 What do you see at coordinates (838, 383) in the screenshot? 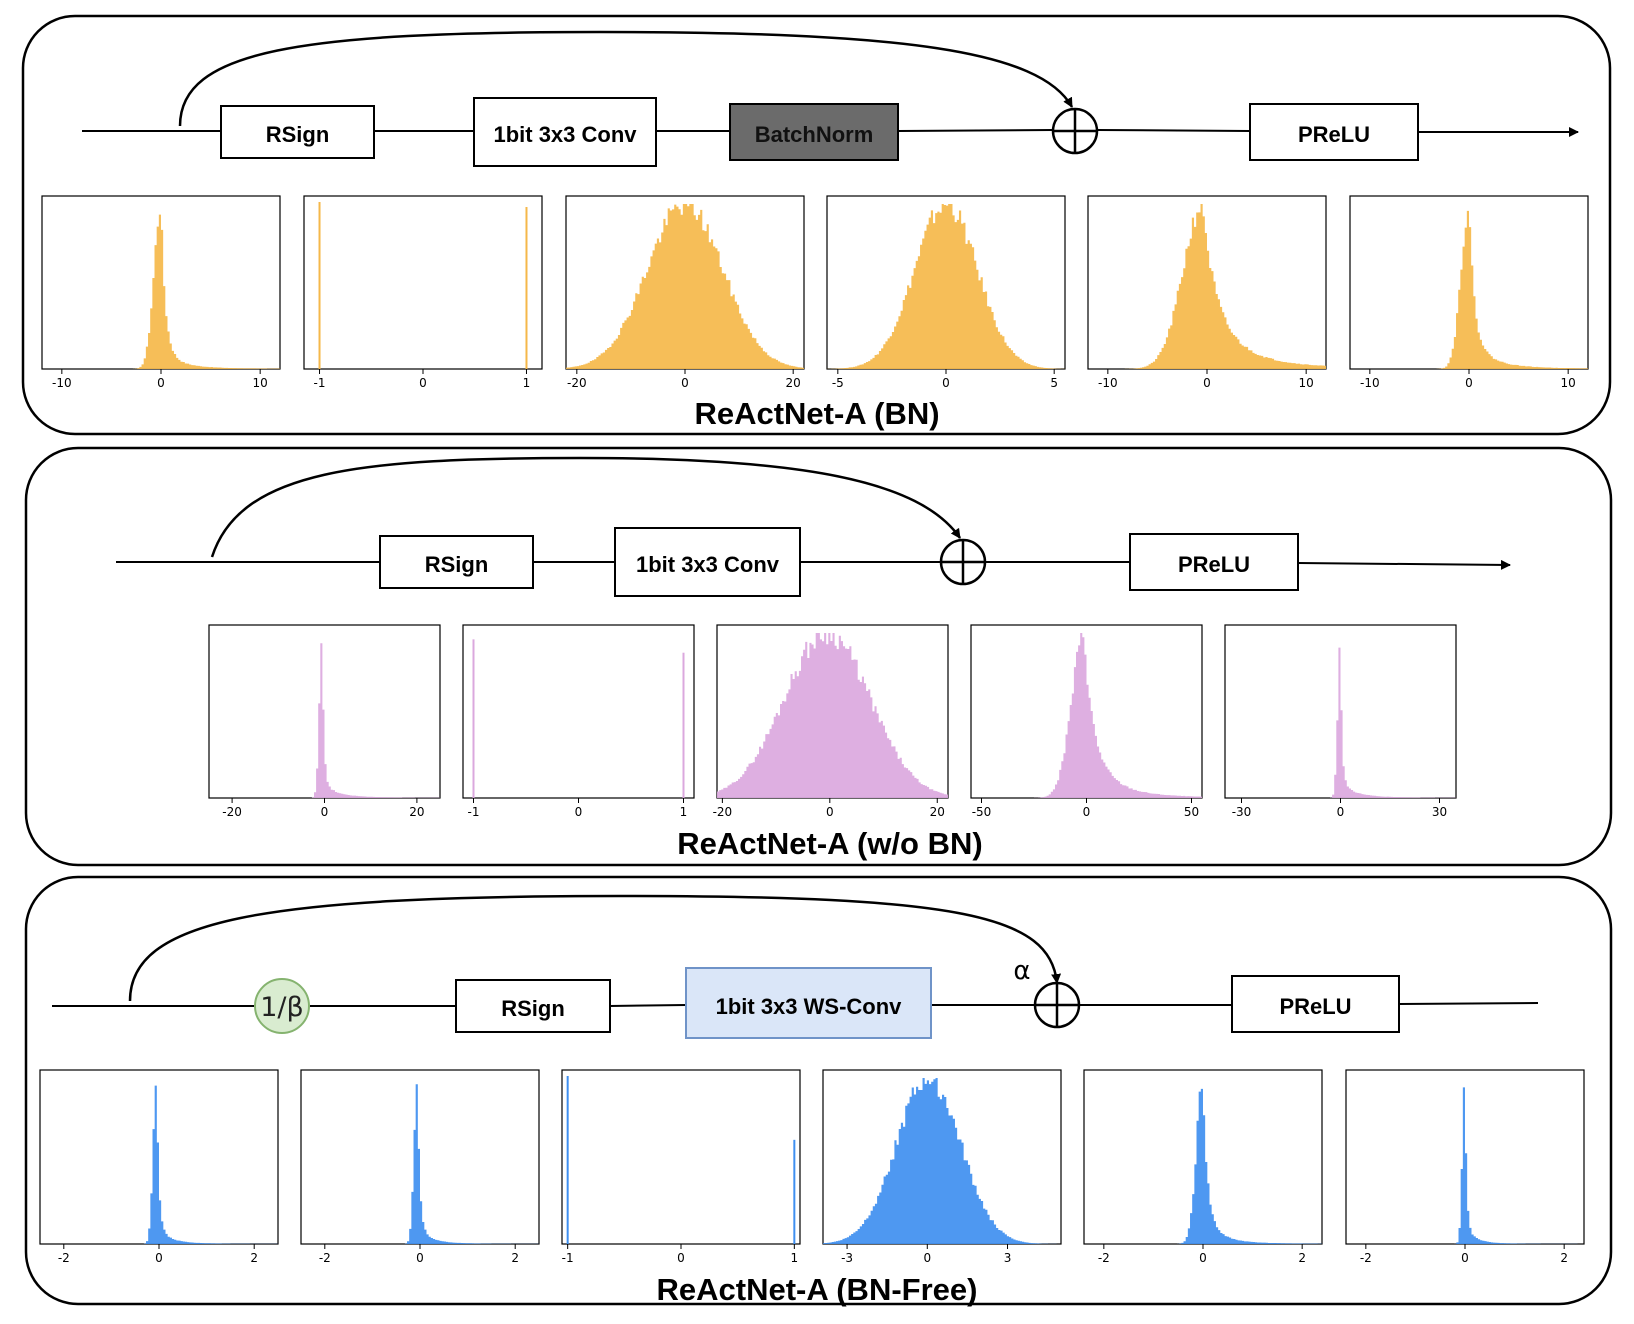
I see `tick-label: -5` at bounding box center [838, 383].